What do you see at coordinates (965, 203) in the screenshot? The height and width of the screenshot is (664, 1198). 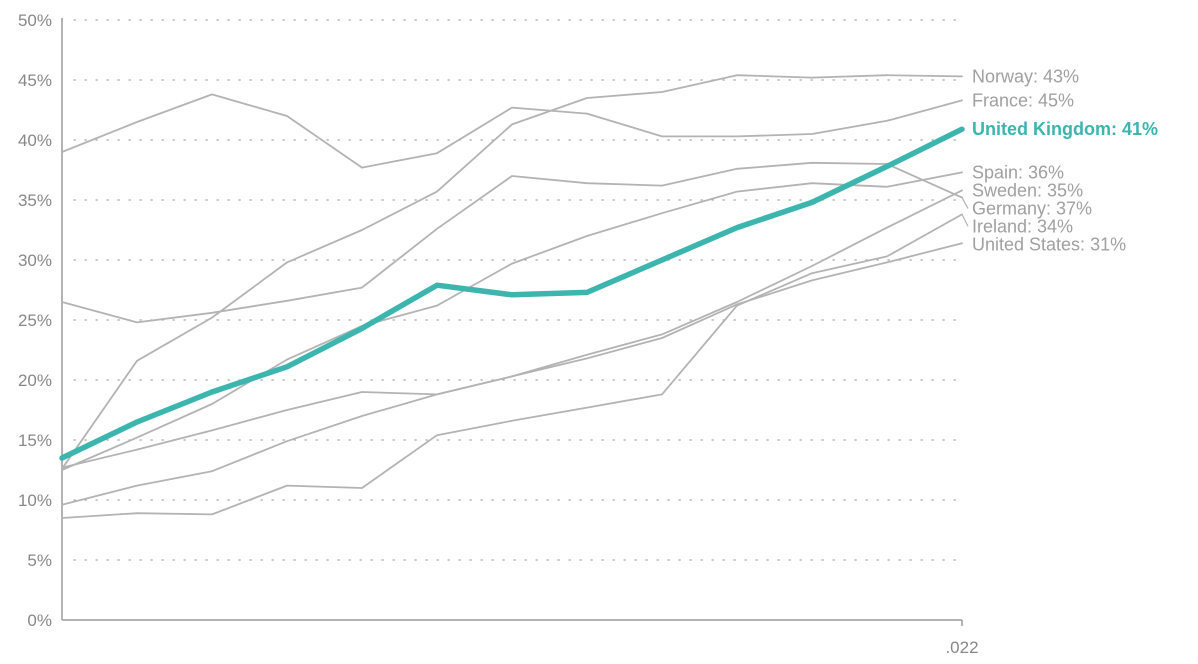 I see `label-connector-germany` at bounding box center [965, 203].